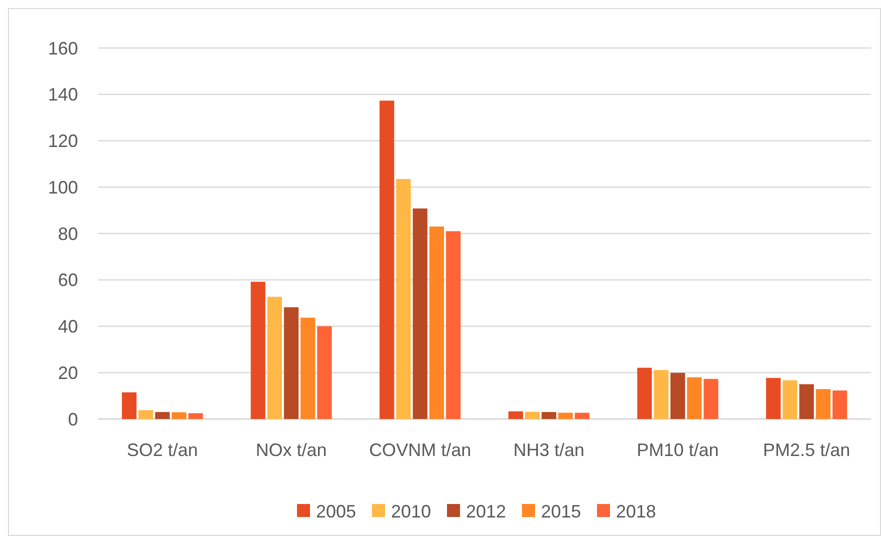 This screenshot has width=881, height=536. Describe the element at coordinates (63, 94) in the screenshot. I see `y-tick-label: 140` at that location.